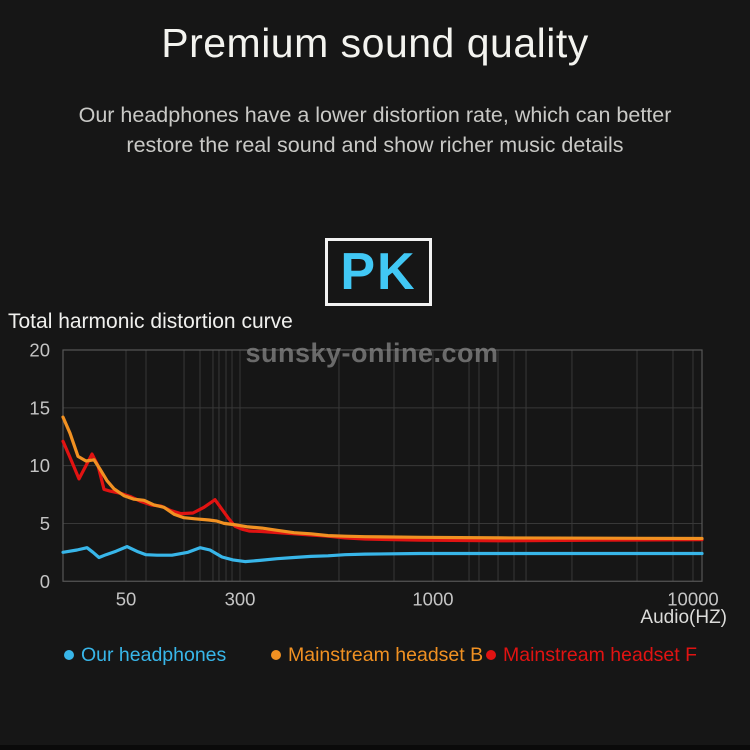 Image resolution: width=750 pixels, height=750 pixels. Describe the element at coordinates (600, 654) in the screenshot. I see `legend-label: Mainstream headset F` at that location.